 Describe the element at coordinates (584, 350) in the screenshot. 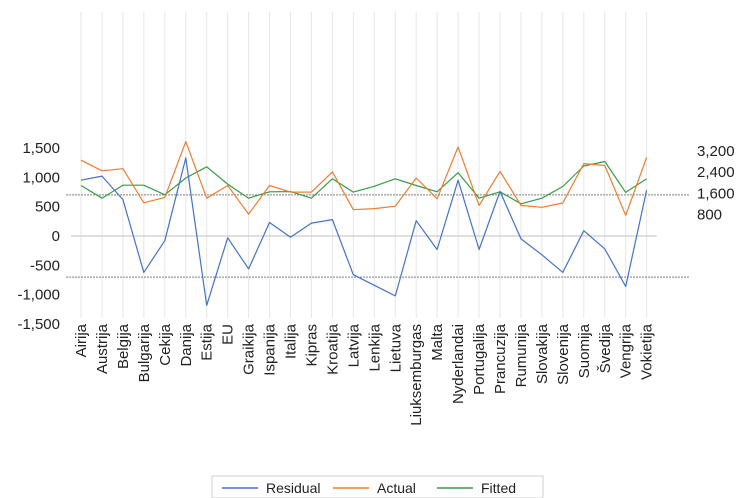

I see `x-tick-label: Suomija` at that location.